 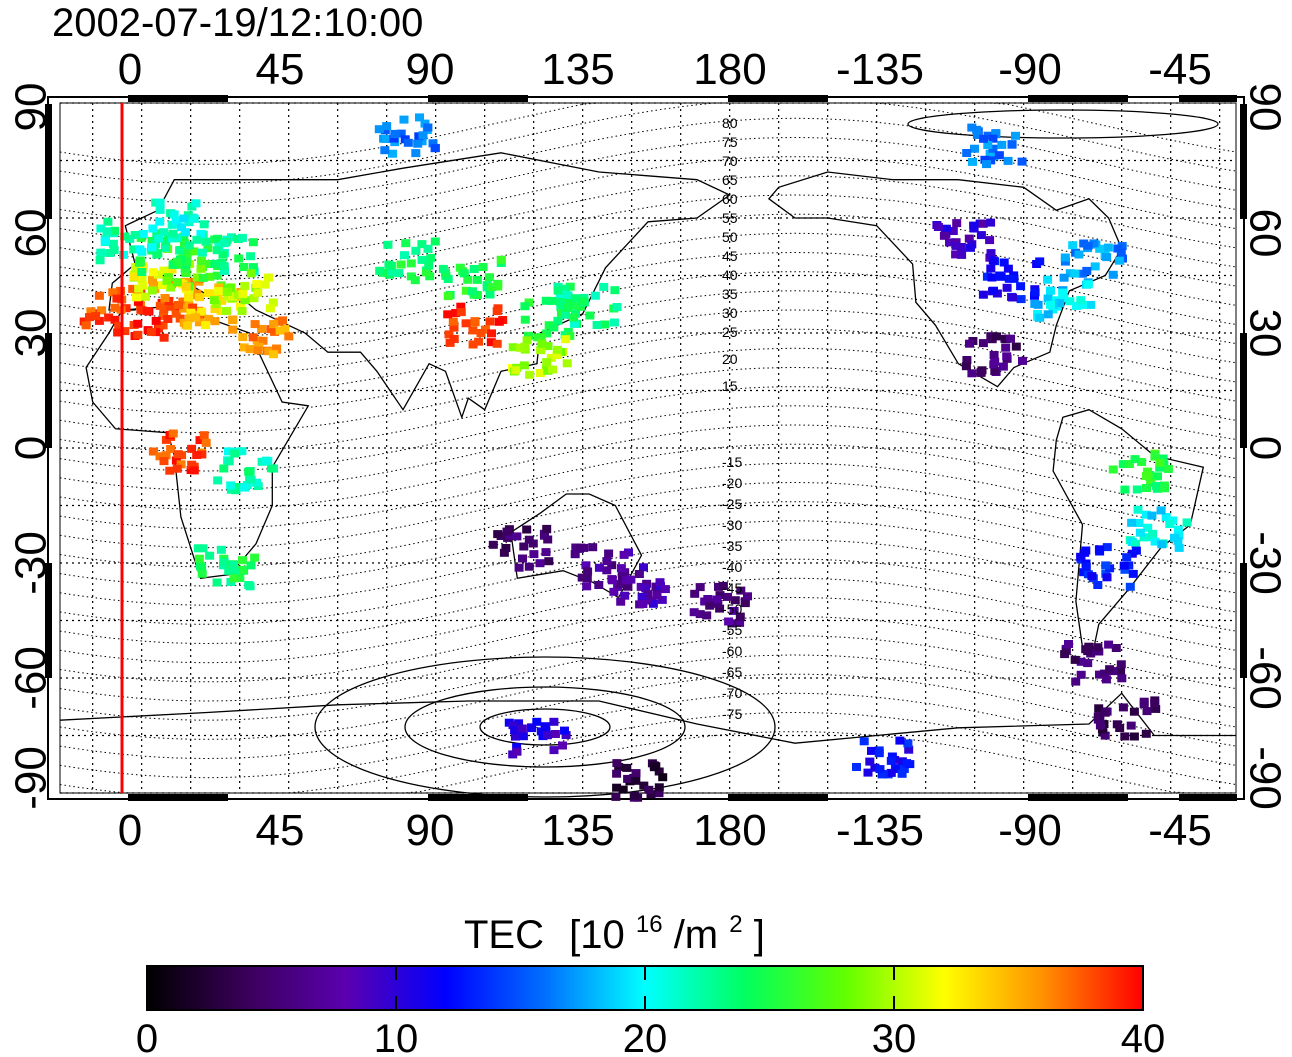 I want to click on magnetic-latitude-label: -20, so click(x=732, y=483).